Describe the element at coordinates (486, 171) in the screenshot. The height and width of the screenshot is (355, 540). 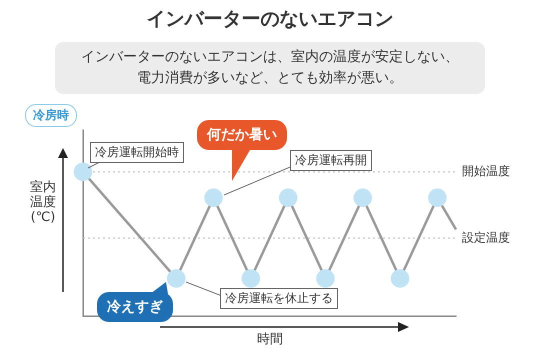
I see `ref-line-label: 開始温度` at that location.